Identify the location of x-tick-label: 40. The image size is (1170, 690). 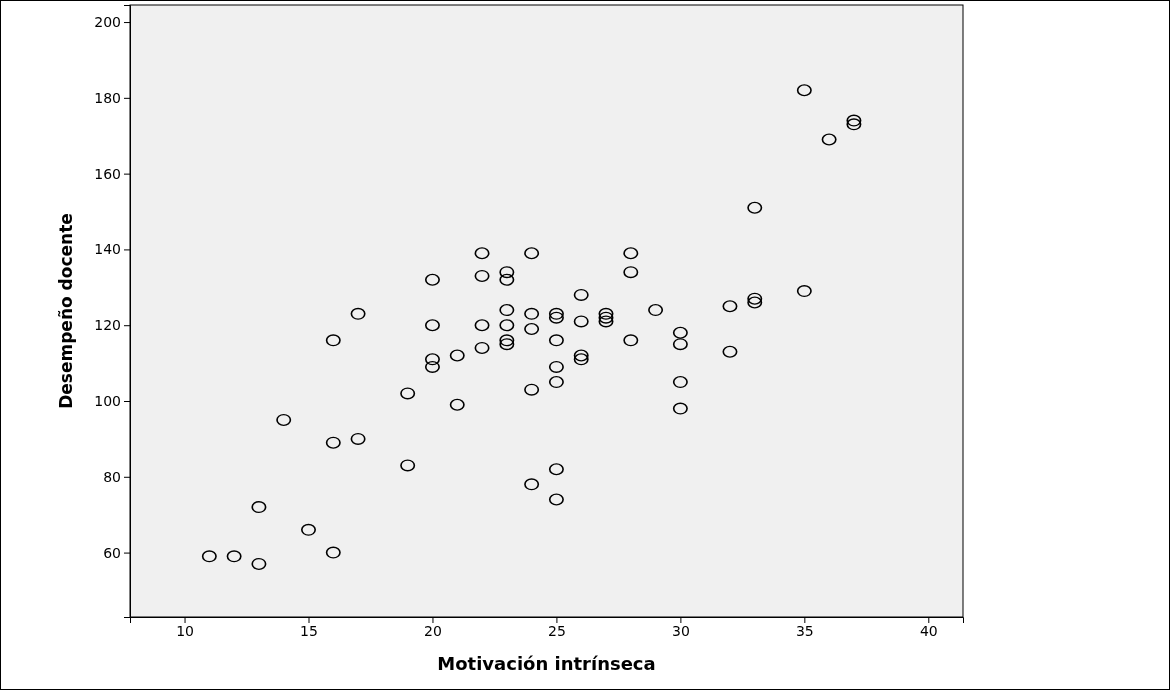
(928, 630).